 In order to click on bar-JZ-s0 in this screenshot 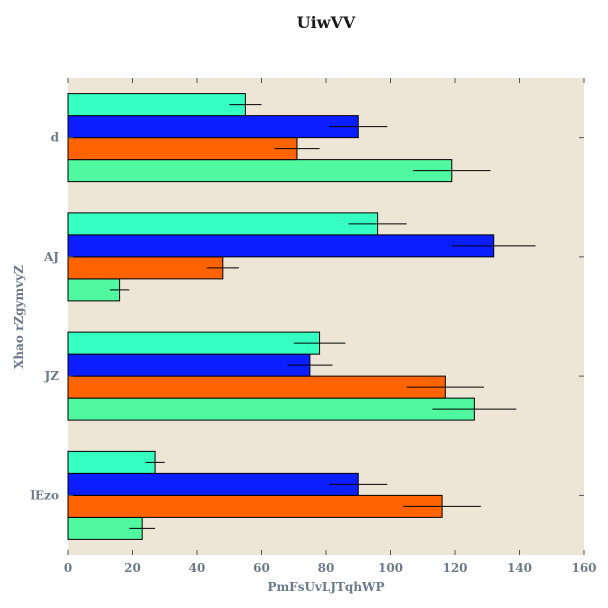, I will do `click(271, 409)`.